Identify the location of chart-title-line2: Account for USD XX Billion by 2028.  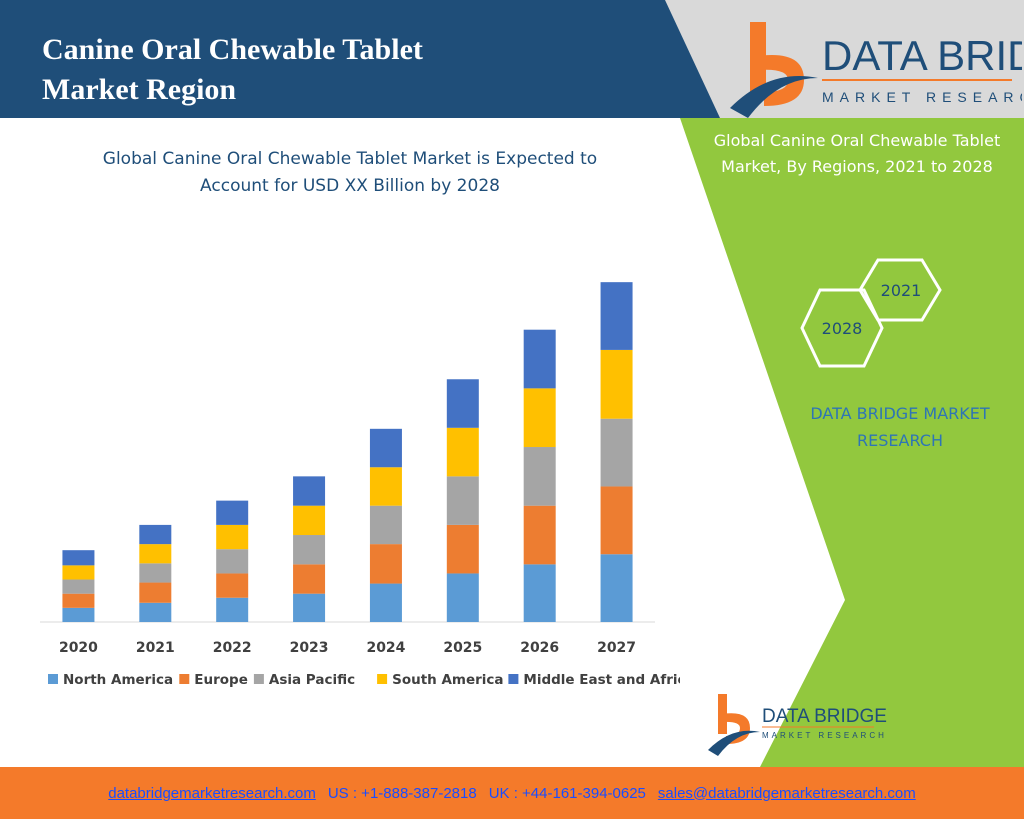
(350, 186).